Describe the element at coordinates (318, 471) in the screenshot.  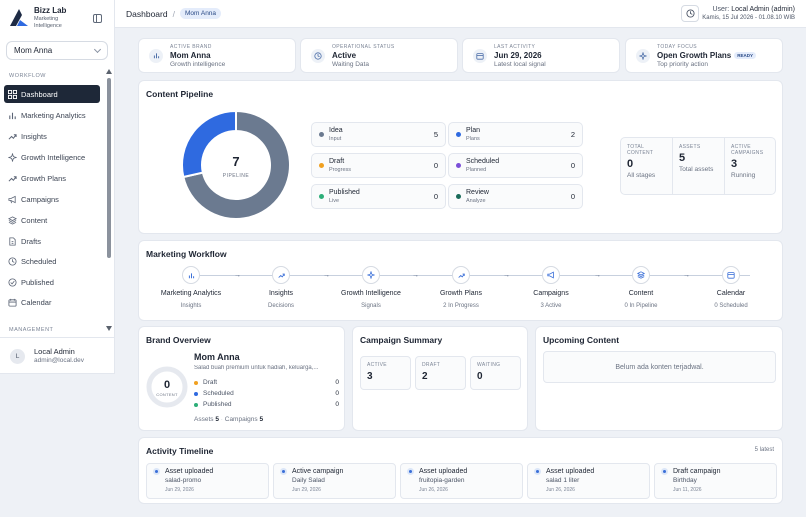
I see `activity-title: Active campaign` at that location.